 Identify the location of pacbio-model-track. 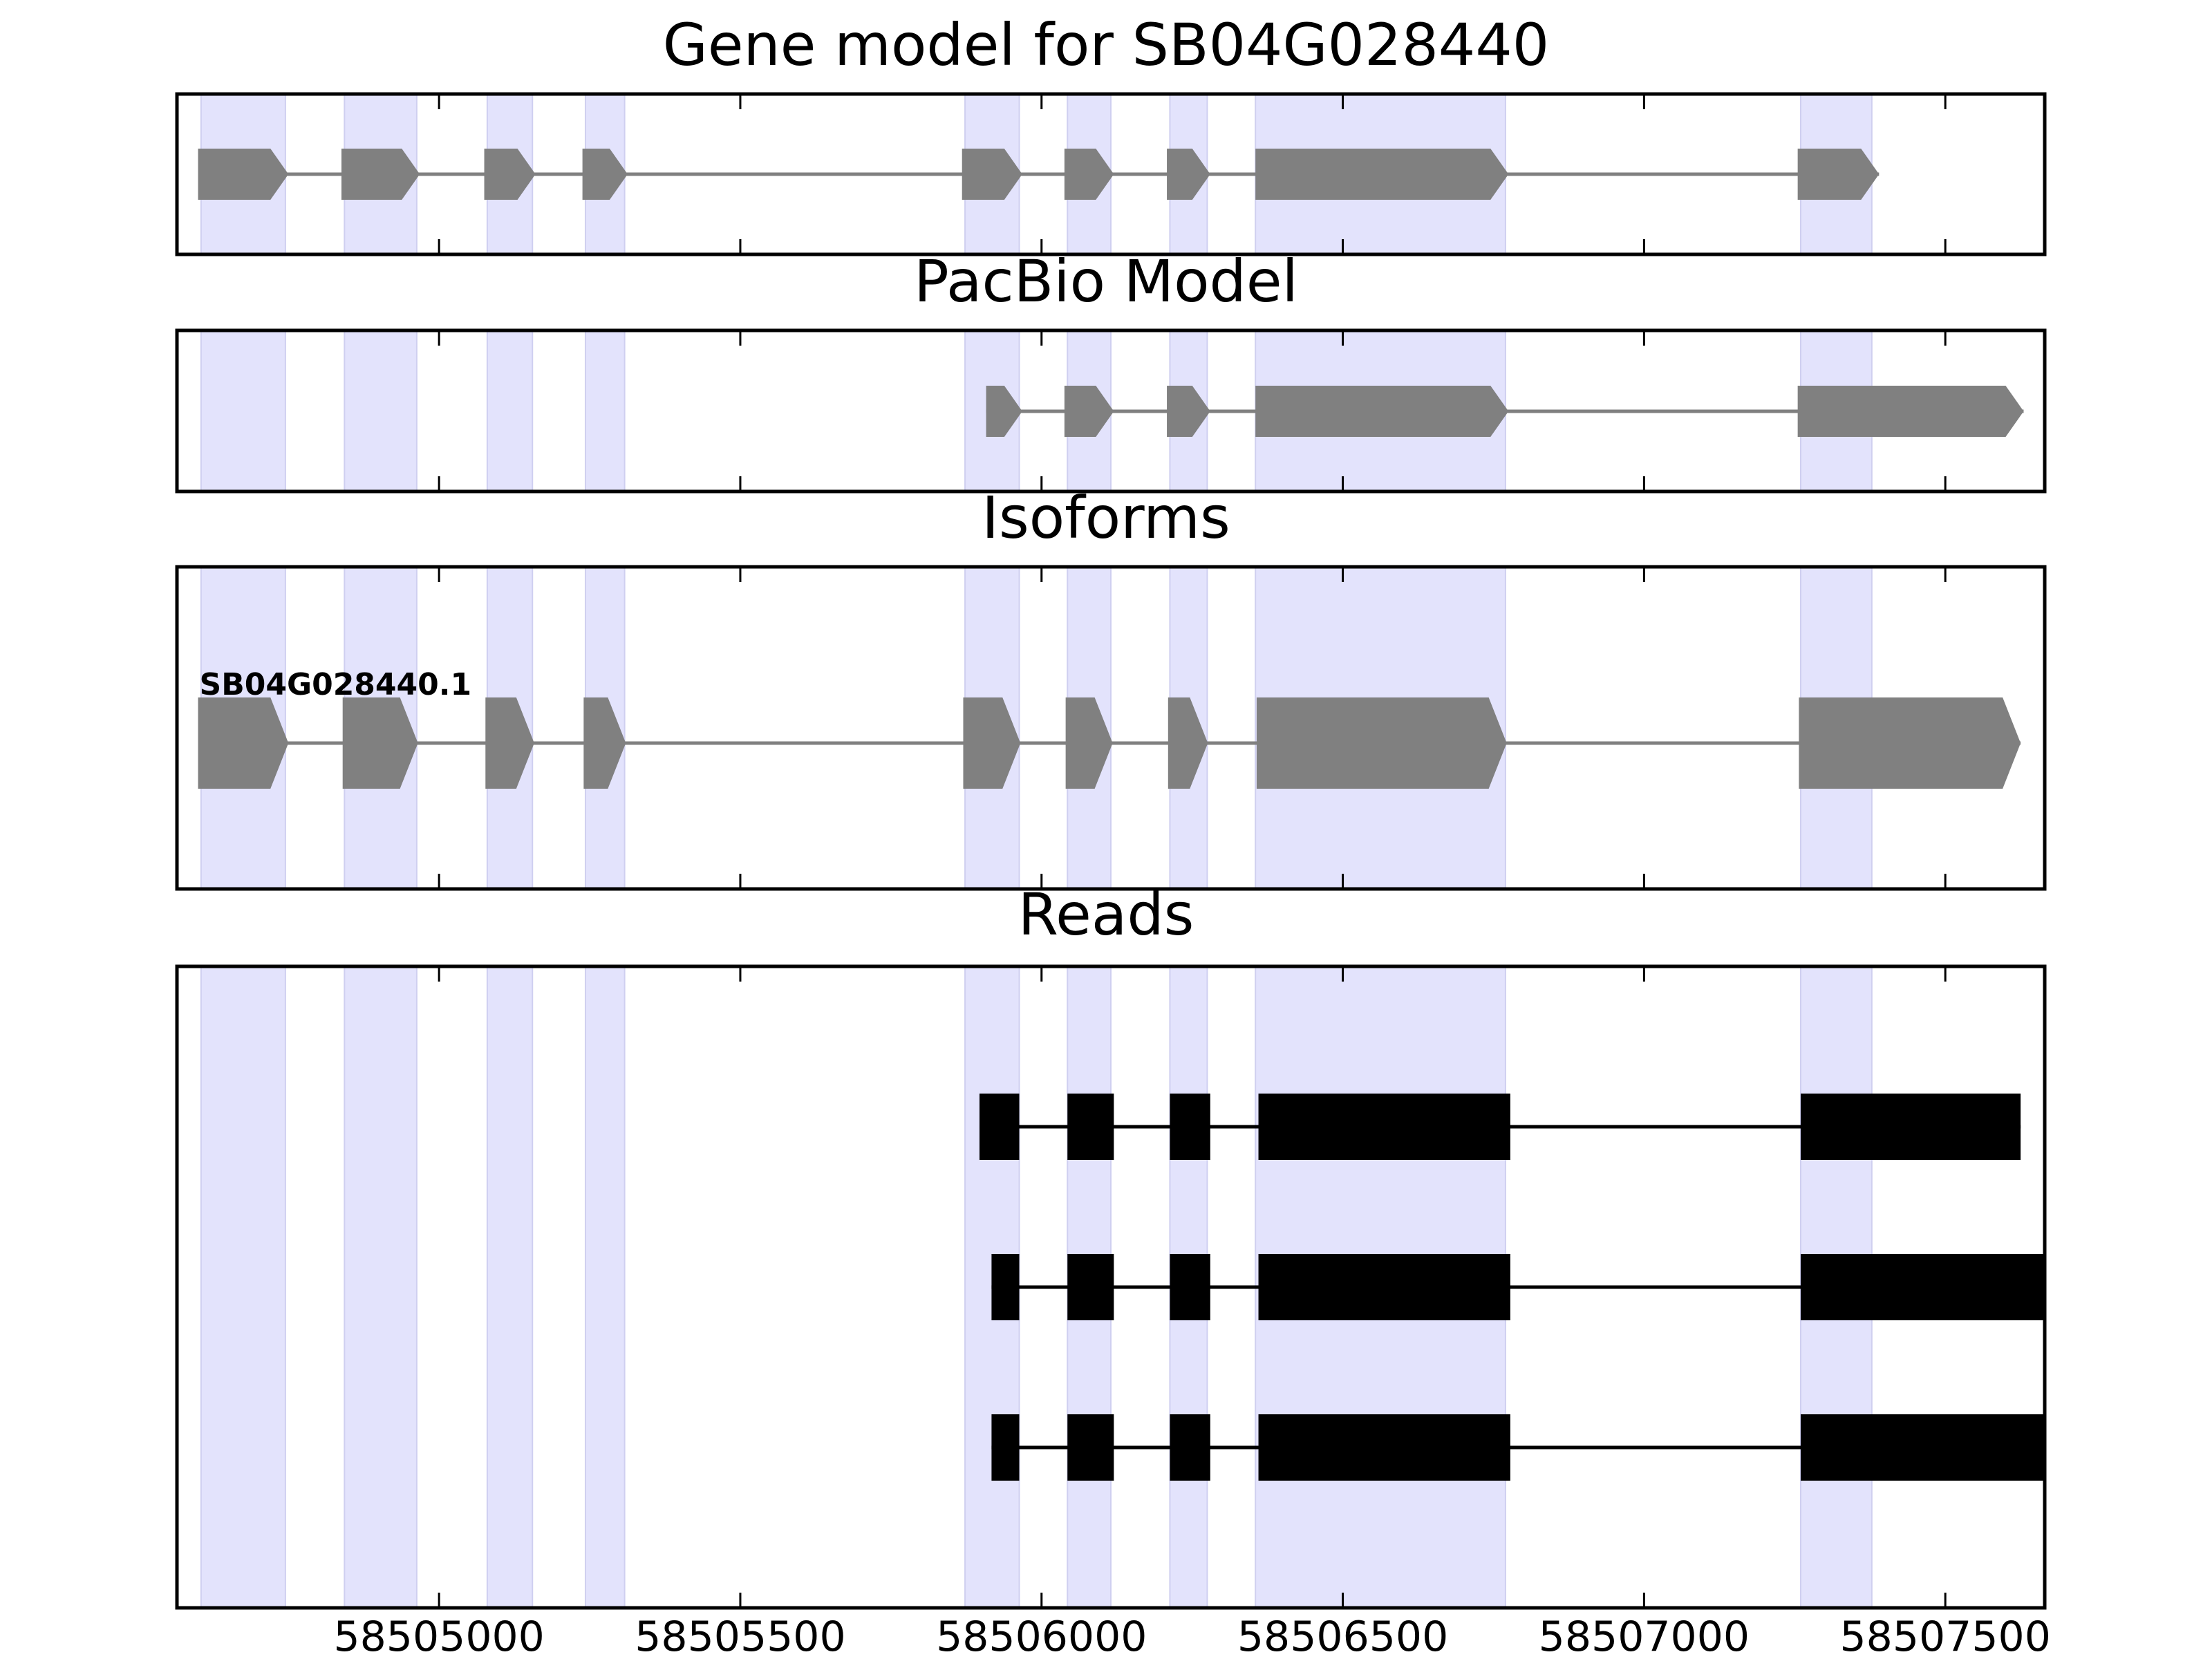
(1111, 411).